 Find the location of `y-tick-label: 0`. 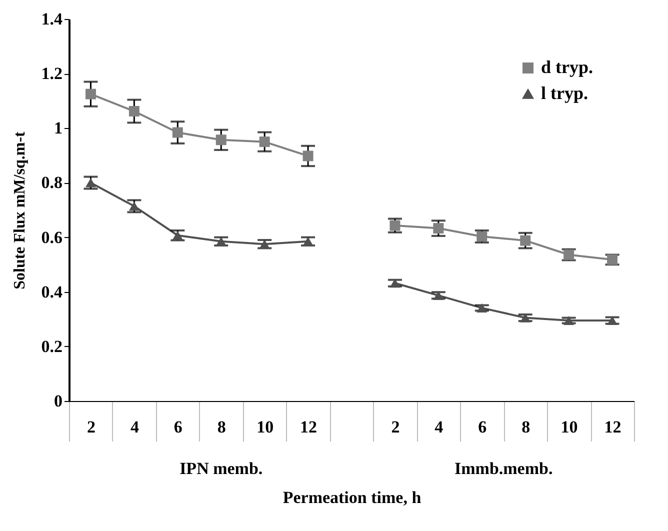

y-tick-label: 0 is located at coordinates (58, 401).